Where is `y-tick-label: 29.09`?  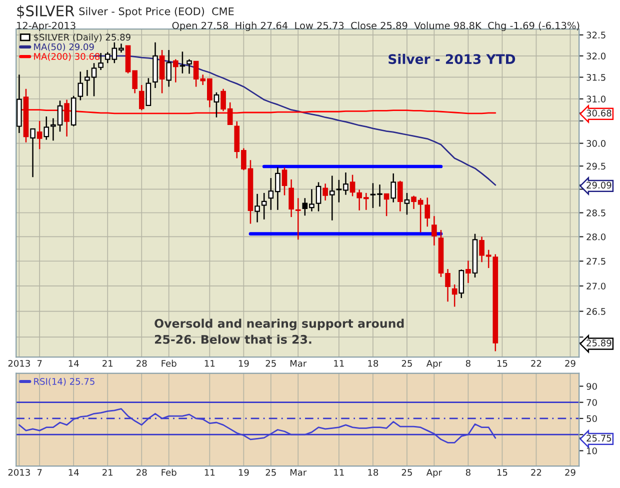
y-tick-label: 29.09 is located at coordinates (599, 185).